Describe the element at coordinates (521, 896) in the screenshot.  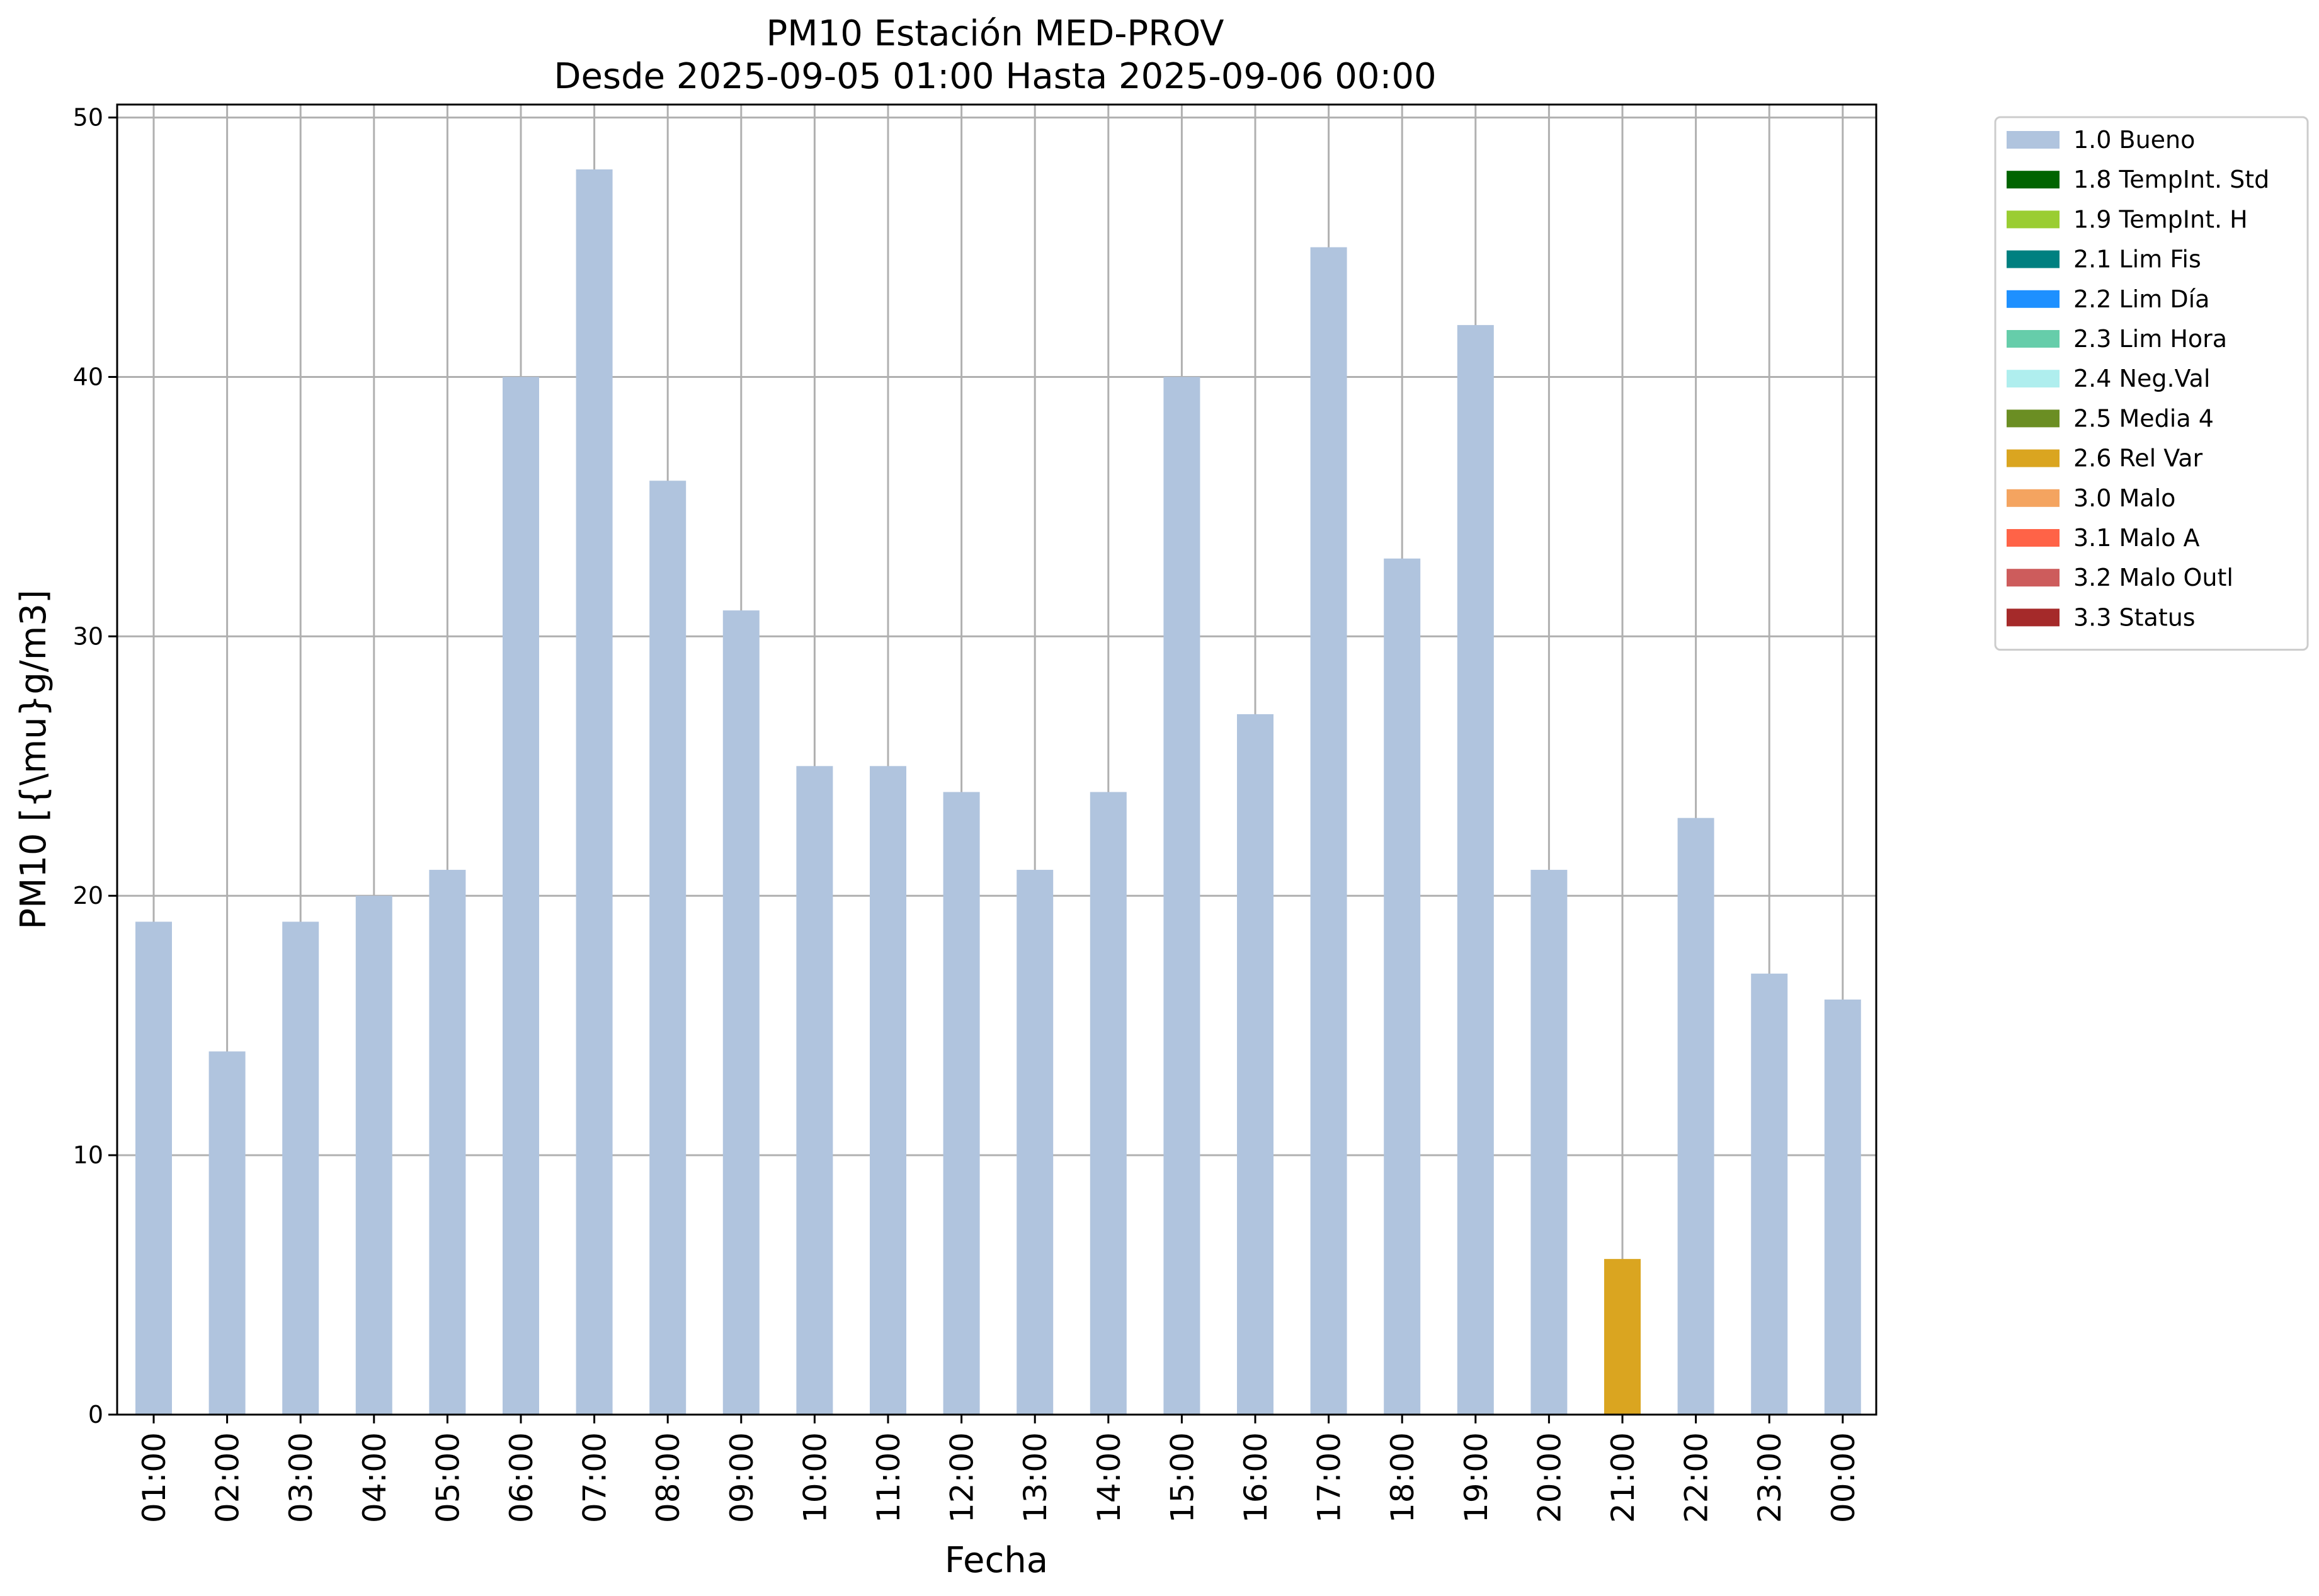
I see `bar-06:00` at that location.